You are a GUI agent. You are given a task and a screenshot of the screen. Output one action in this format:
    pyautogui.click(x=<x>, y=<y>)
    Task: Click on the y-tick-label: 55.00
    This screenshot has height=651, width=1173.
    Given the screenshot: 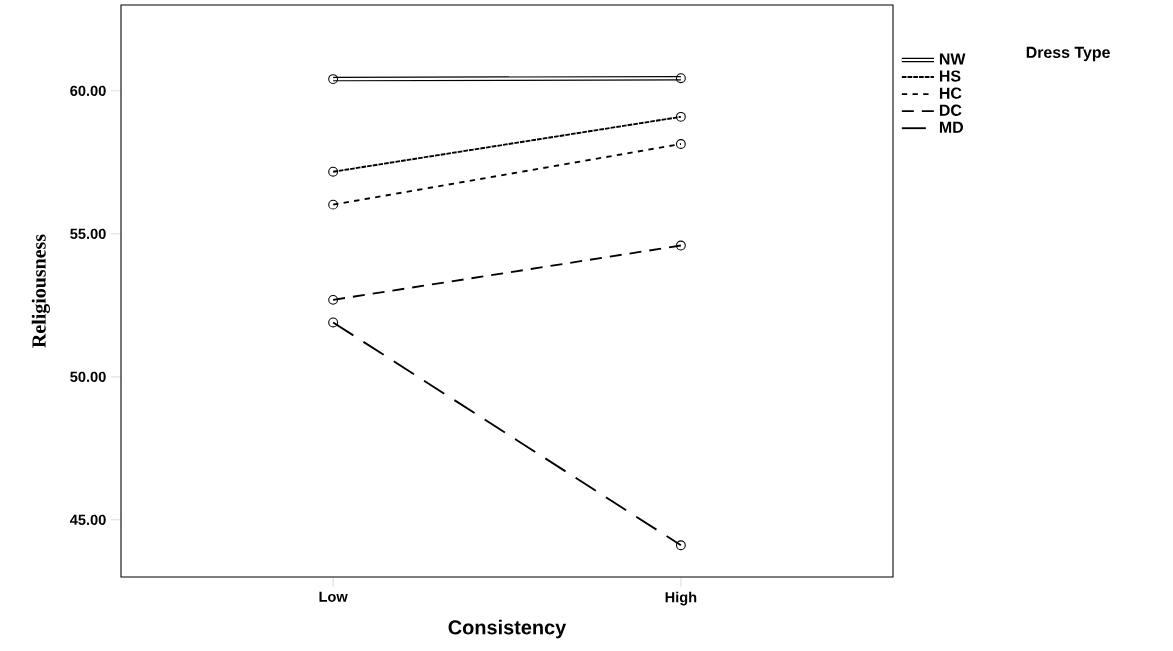 What is the action you would take?
    pyautogui.click(x=88, y=233)
    